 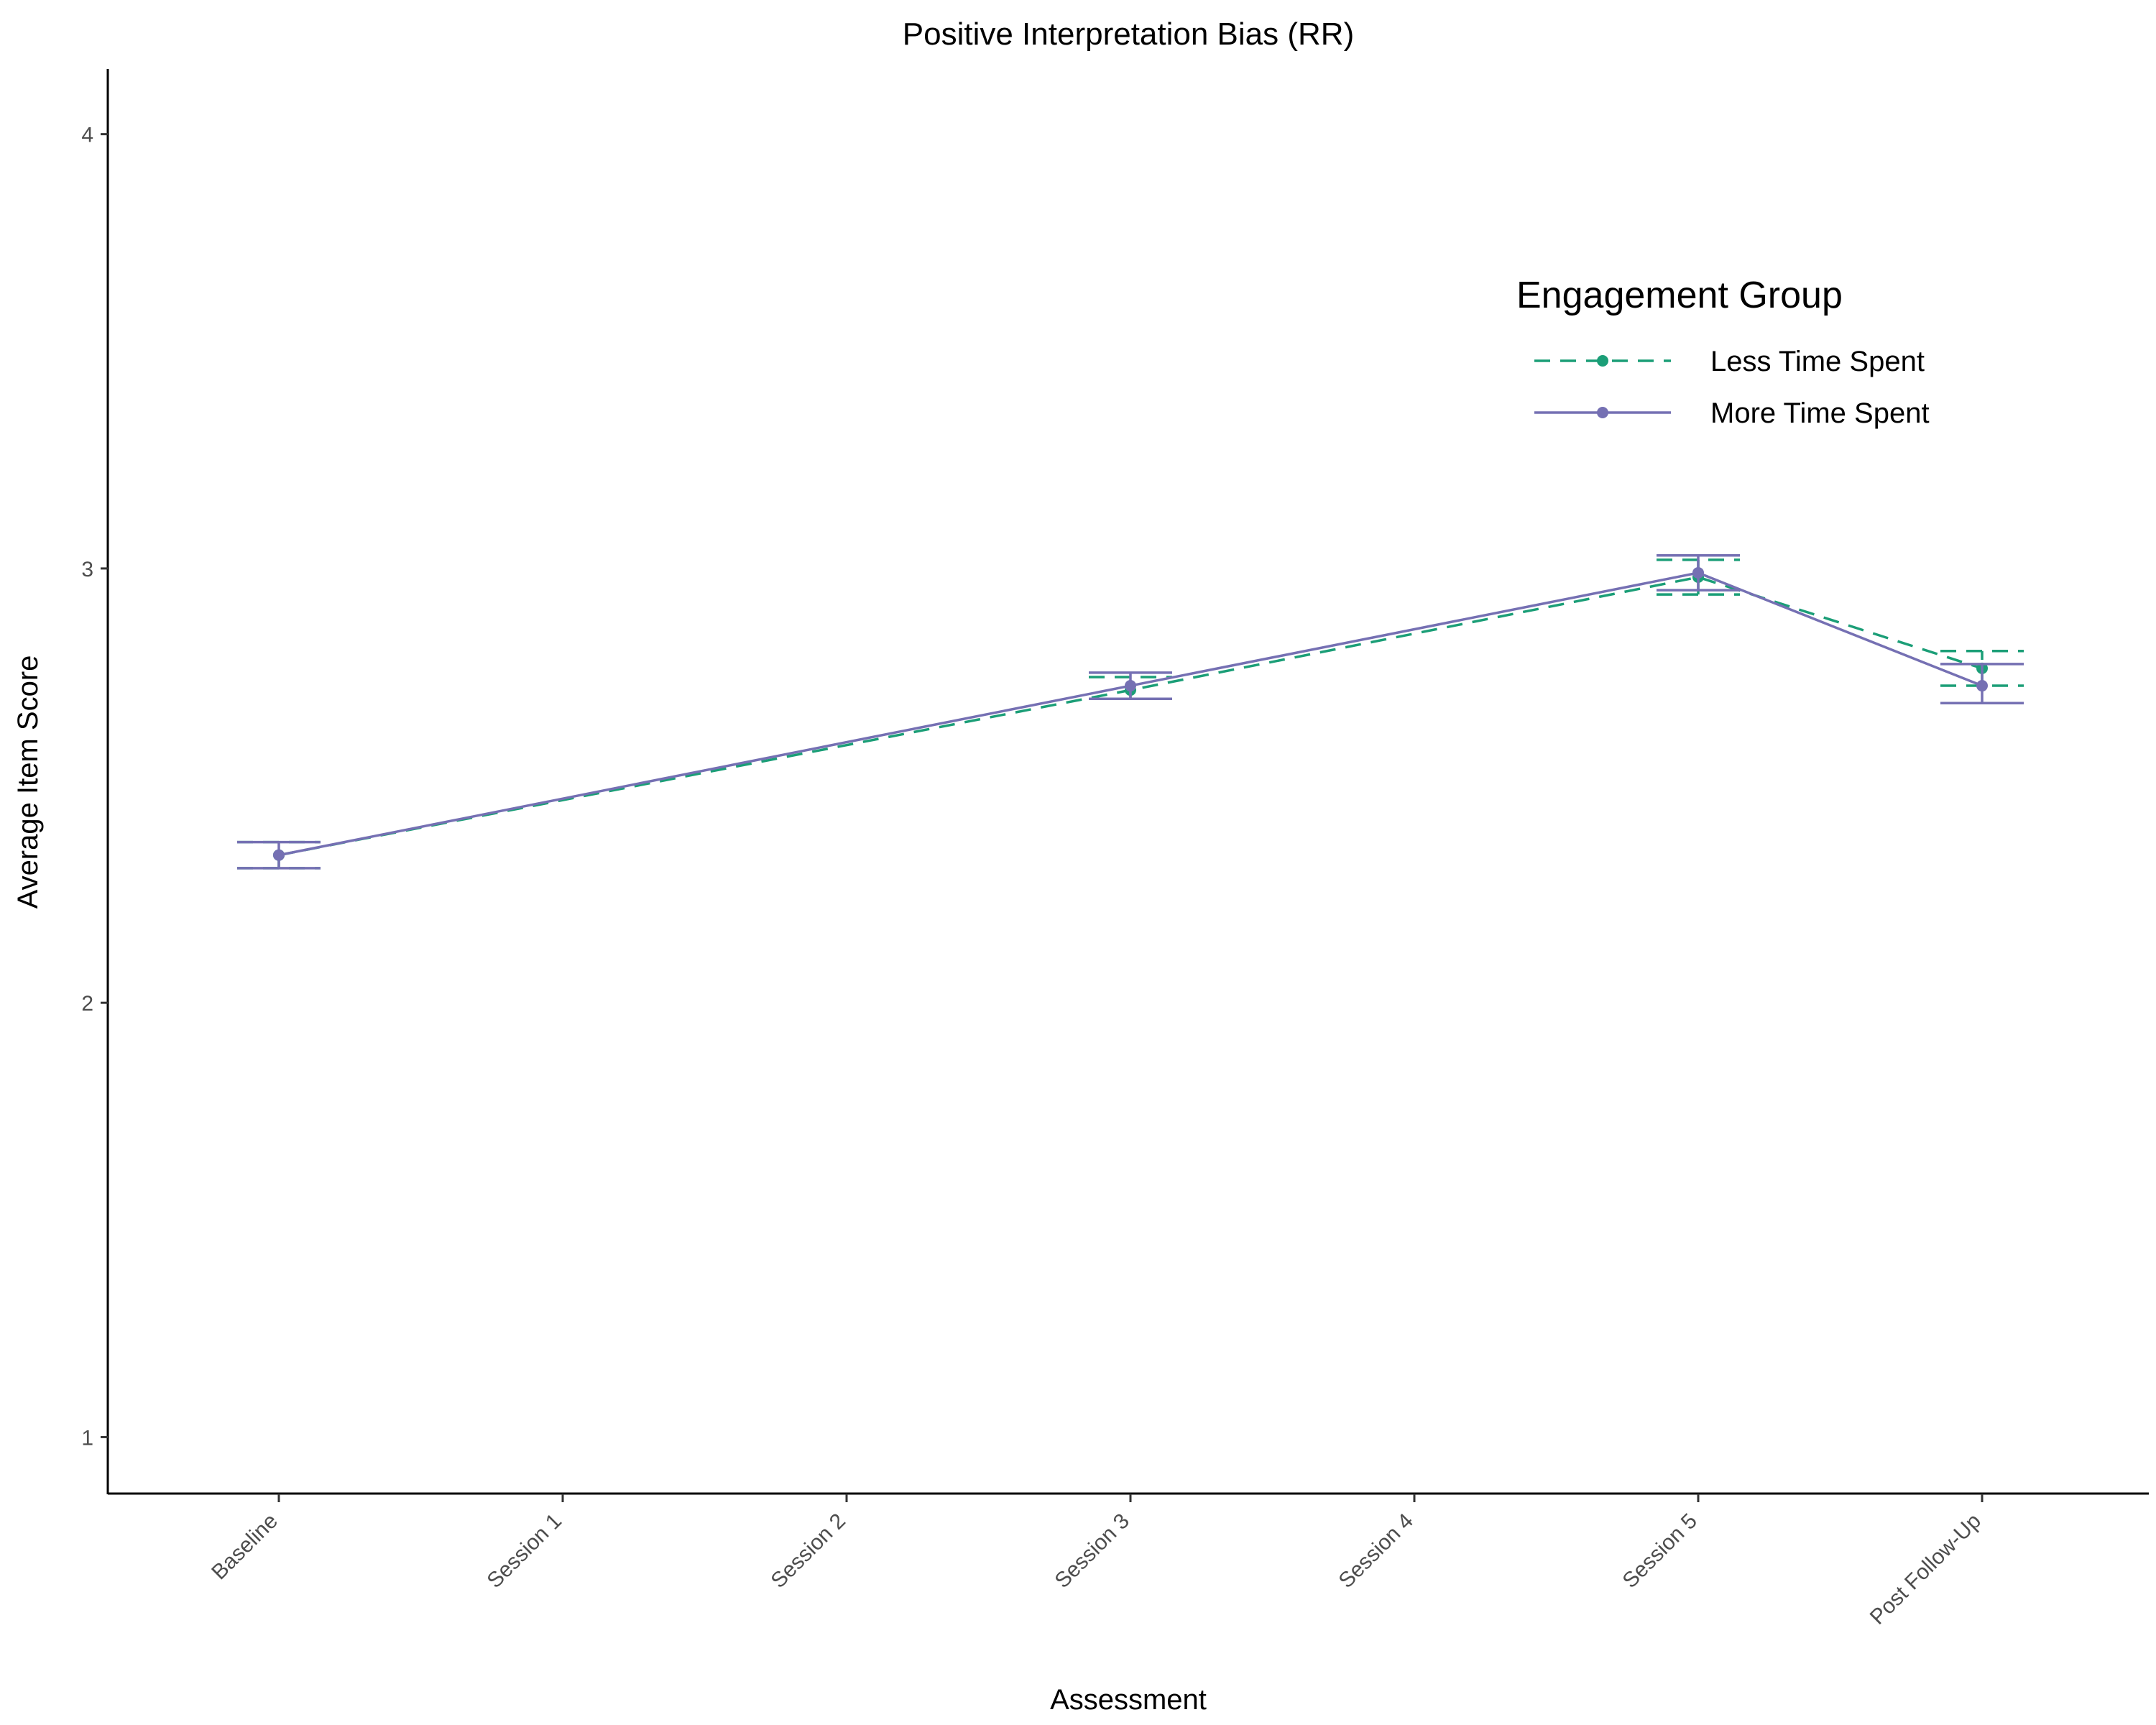 What do you see at coordinates (87, 569) in the screenshot?
I see `y-tick-label: 3` at bounding box center [87, 569].